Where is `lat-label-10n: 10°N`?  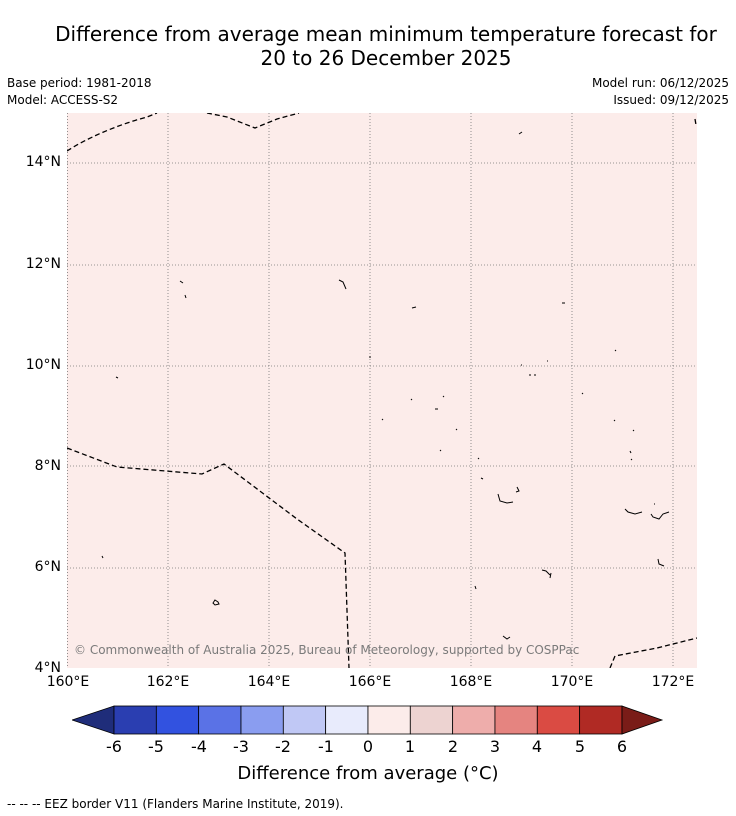
lat-label-10n: 10°N is located at coordinates (43, 365).